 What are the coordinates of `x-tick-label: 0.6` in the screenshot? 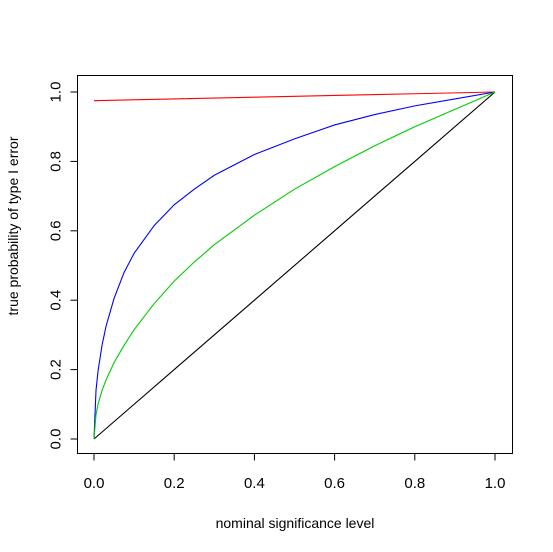 It's located at (334, 483).